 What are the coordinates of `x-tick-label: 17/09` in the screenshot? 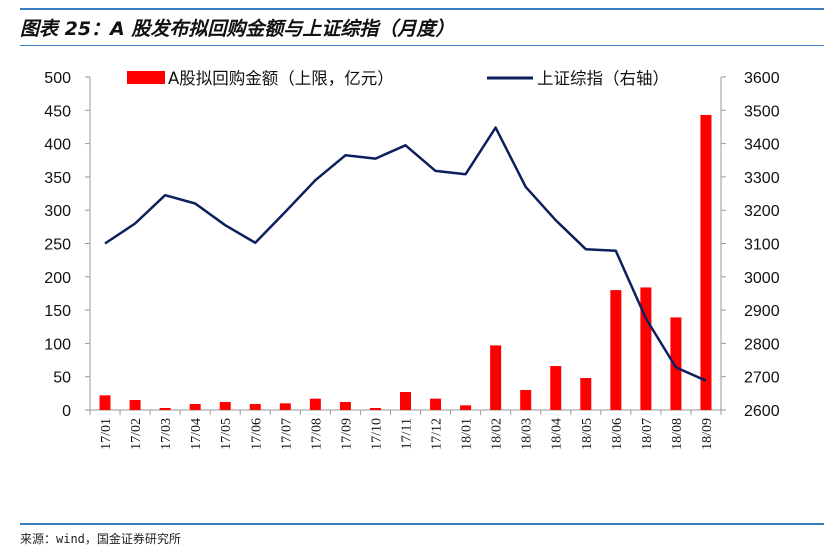 It's located at (346, 434).